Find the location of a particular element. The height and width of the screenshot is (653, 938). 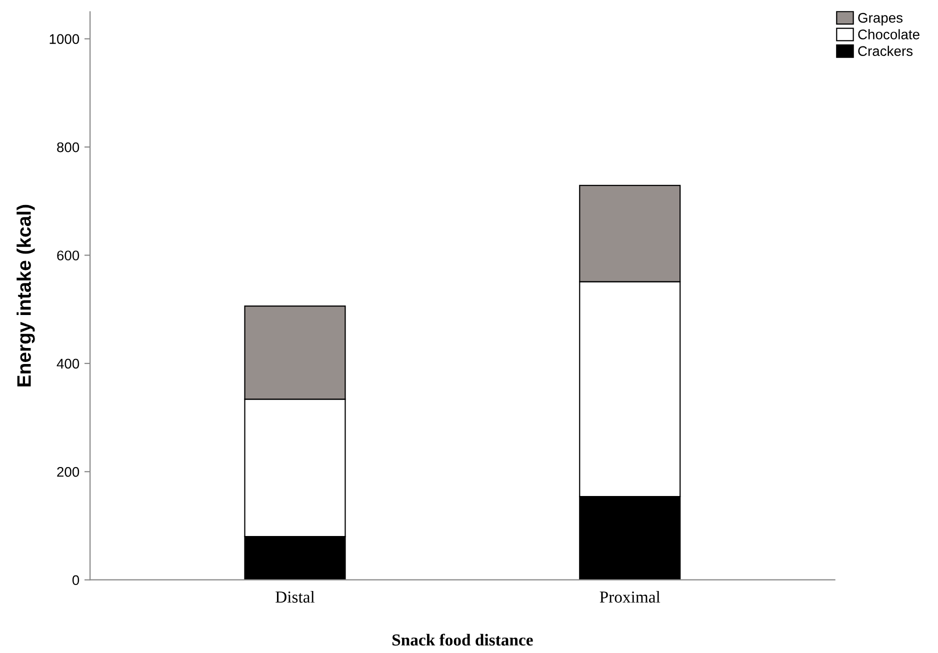

legend-label: Crackers is located at coordinates (885, 51).